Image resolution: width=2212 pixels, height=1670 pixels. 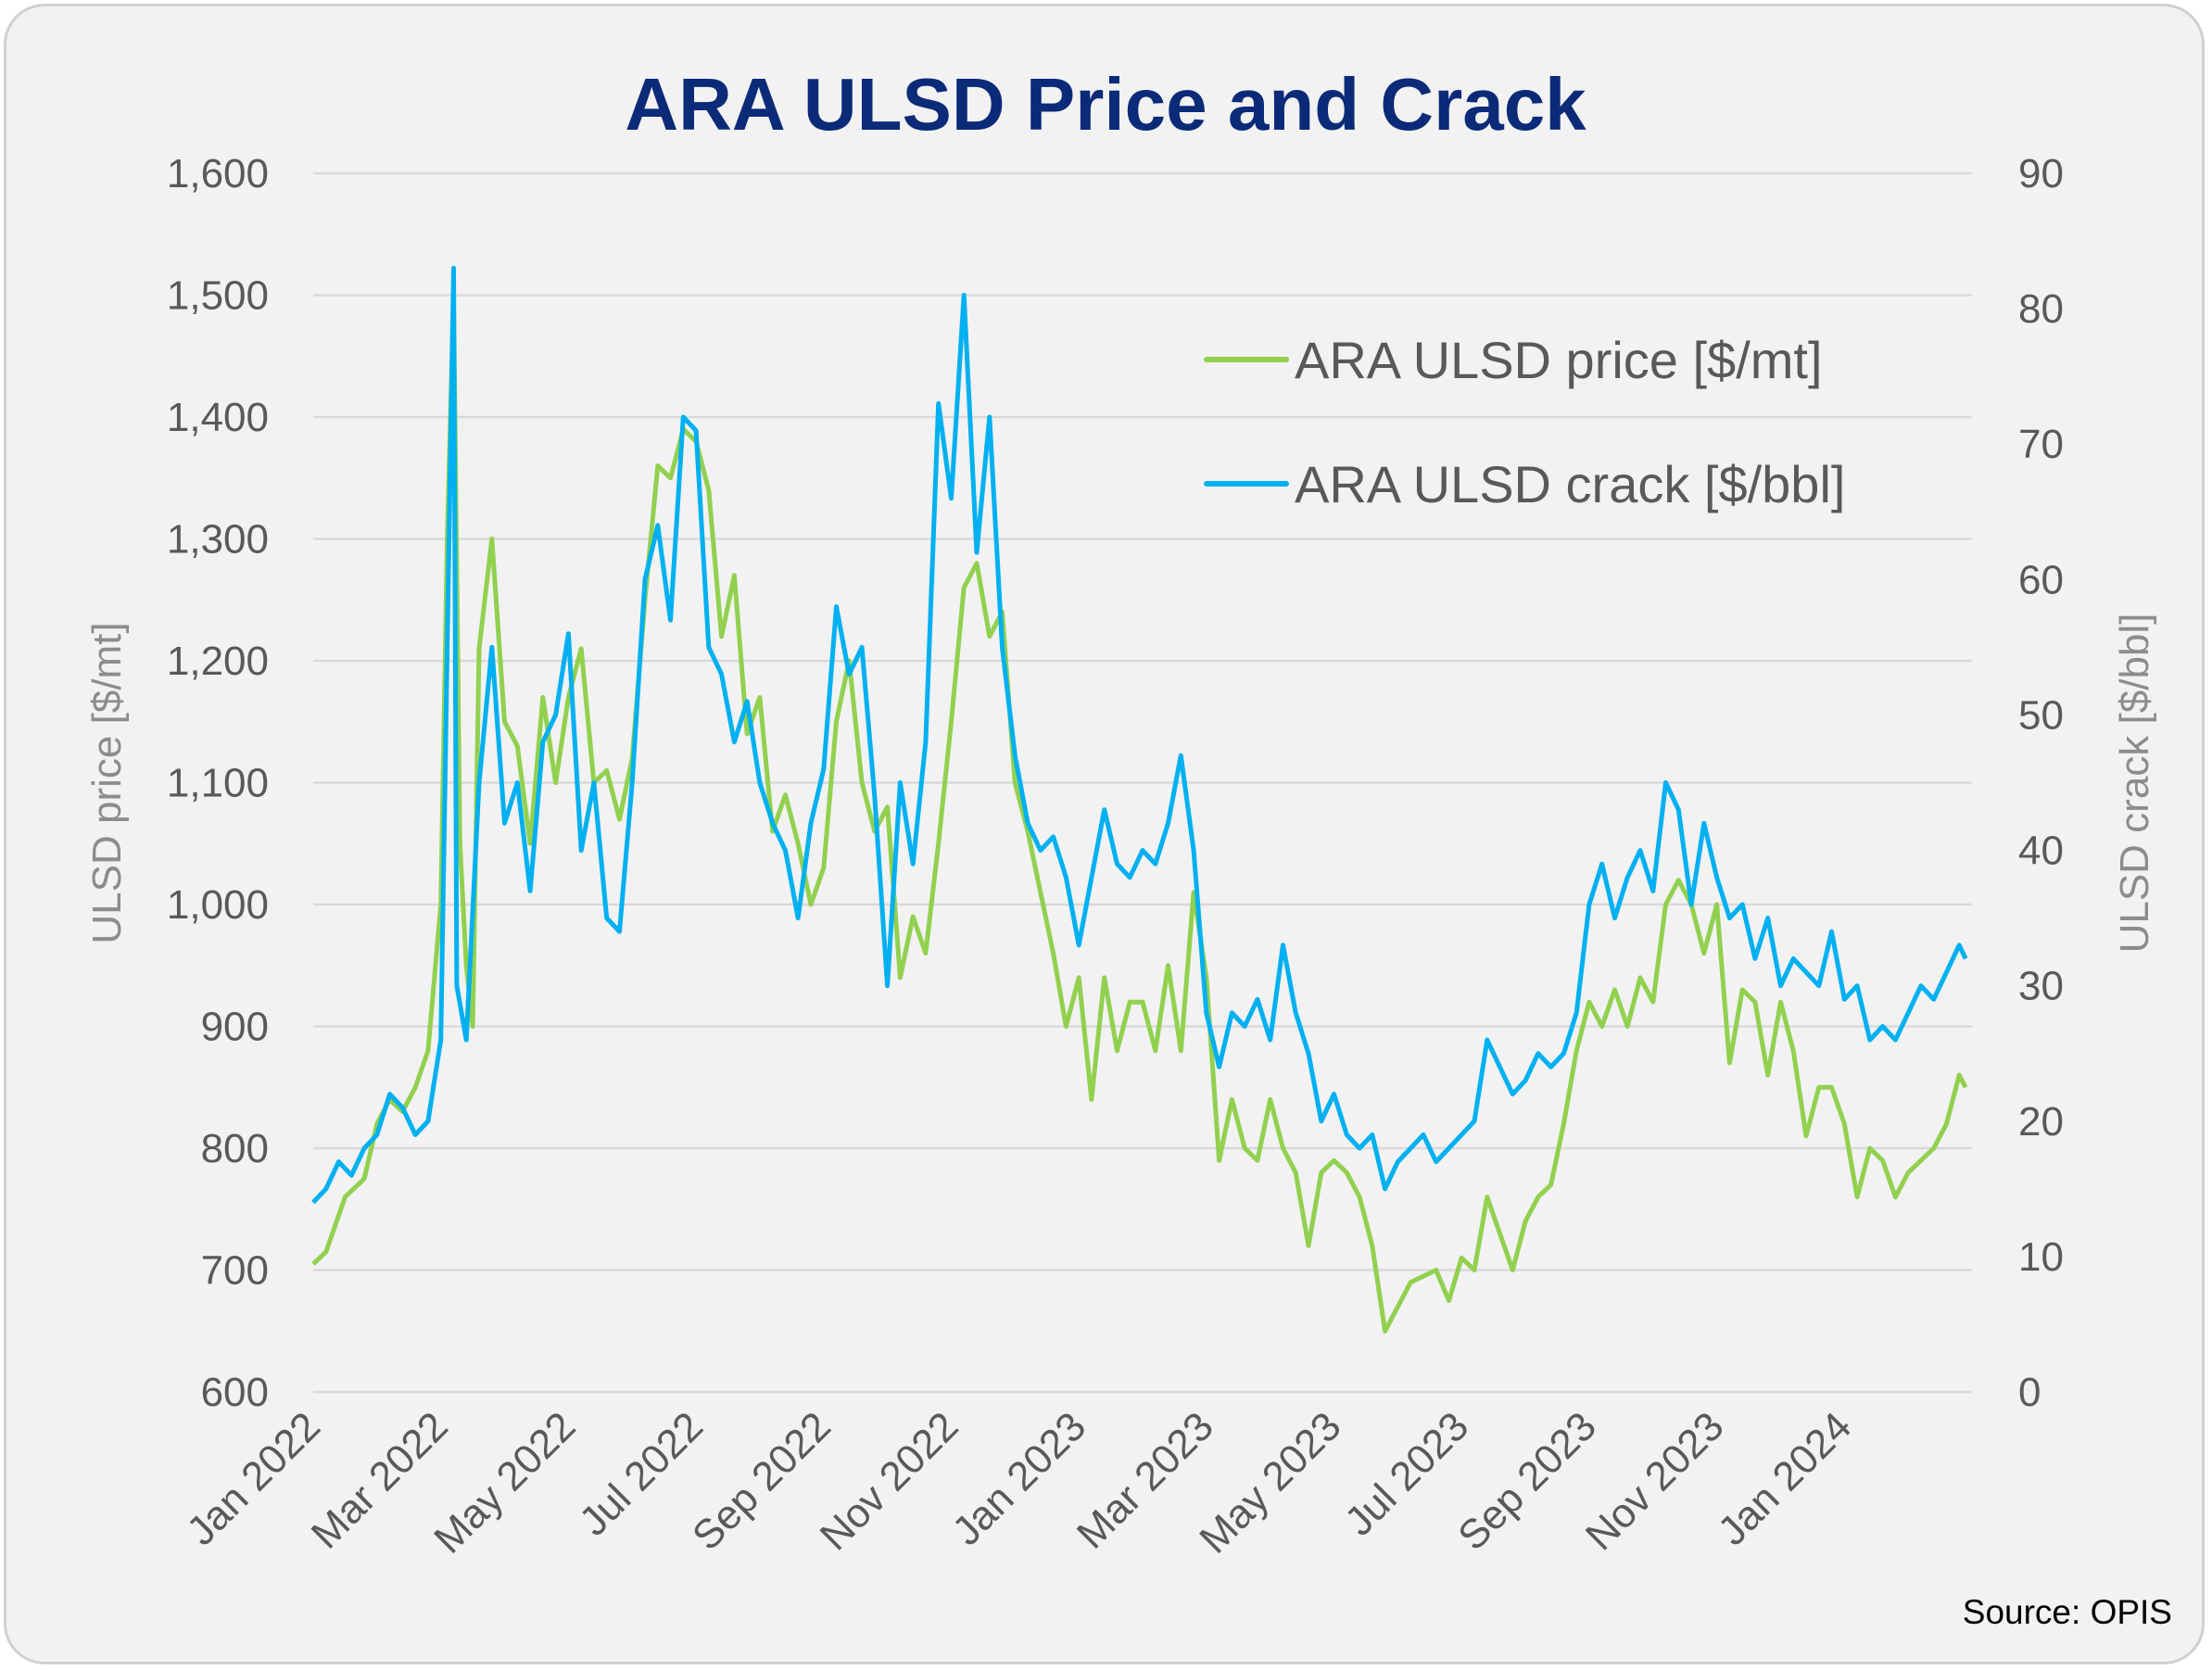 What do you see at coordinates (253, 1479) in the screenshot?
I see `x-tick-label: Jan 2022` at bounding box center [253, 1479].